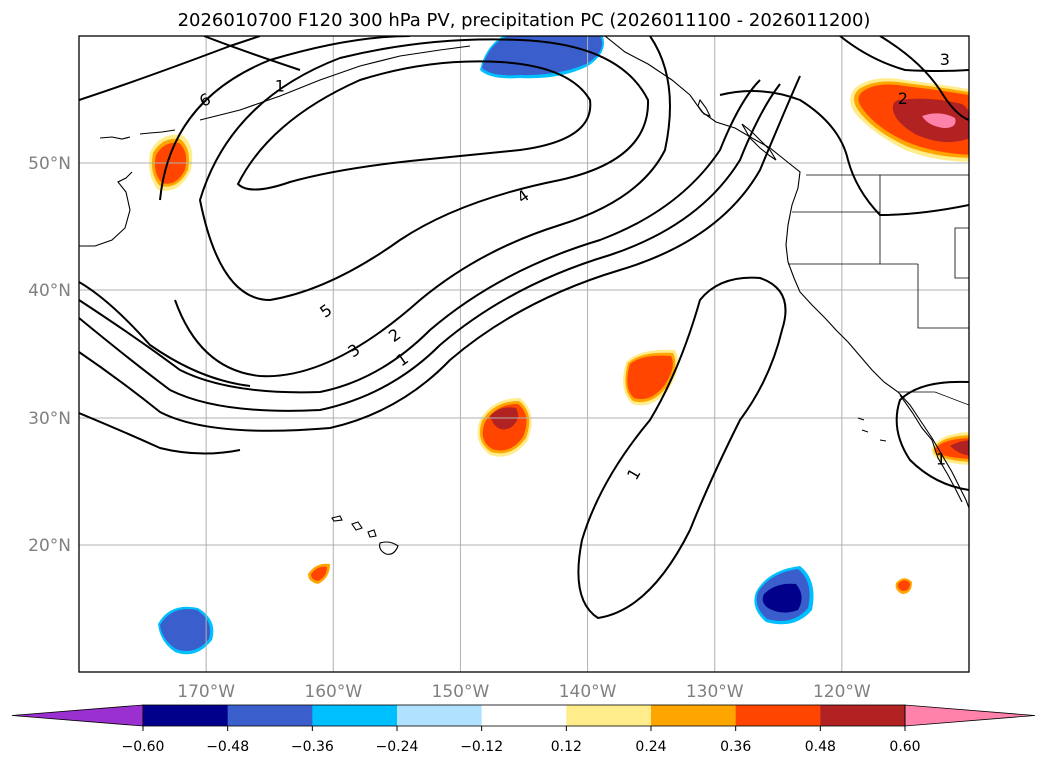 Image resolution: width=1047 pixels, height=765 pixels. Describe the element at coordinates (414, 125) in the screenshot. I see `pv-contour-inner` at that location.